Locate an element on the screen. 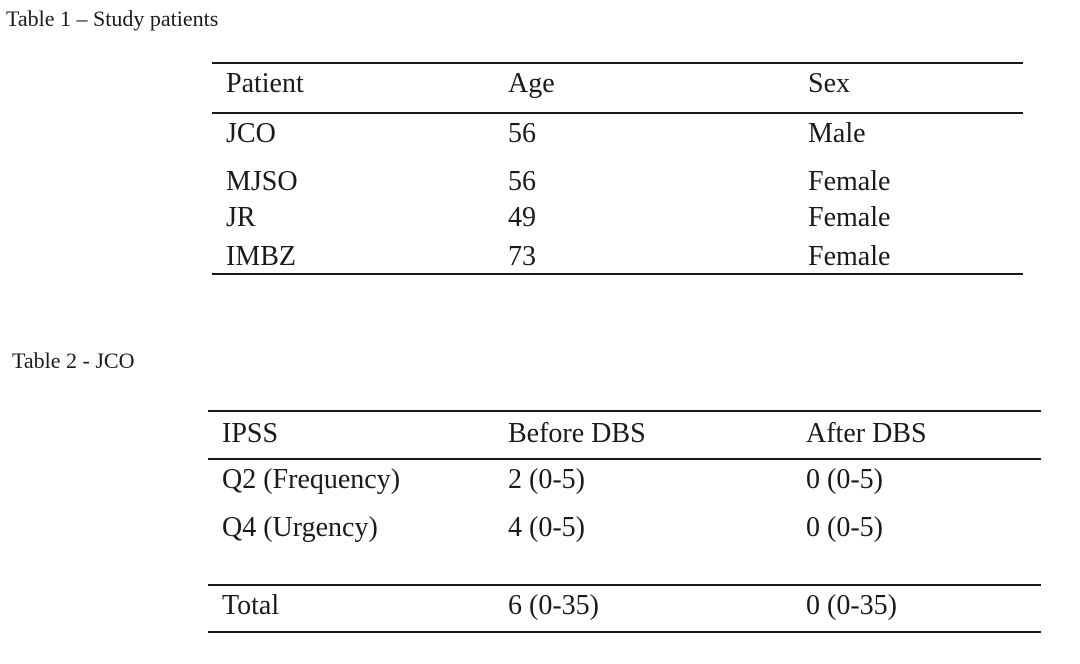  table1-bottom-rule is located at coordinates (617, 274).